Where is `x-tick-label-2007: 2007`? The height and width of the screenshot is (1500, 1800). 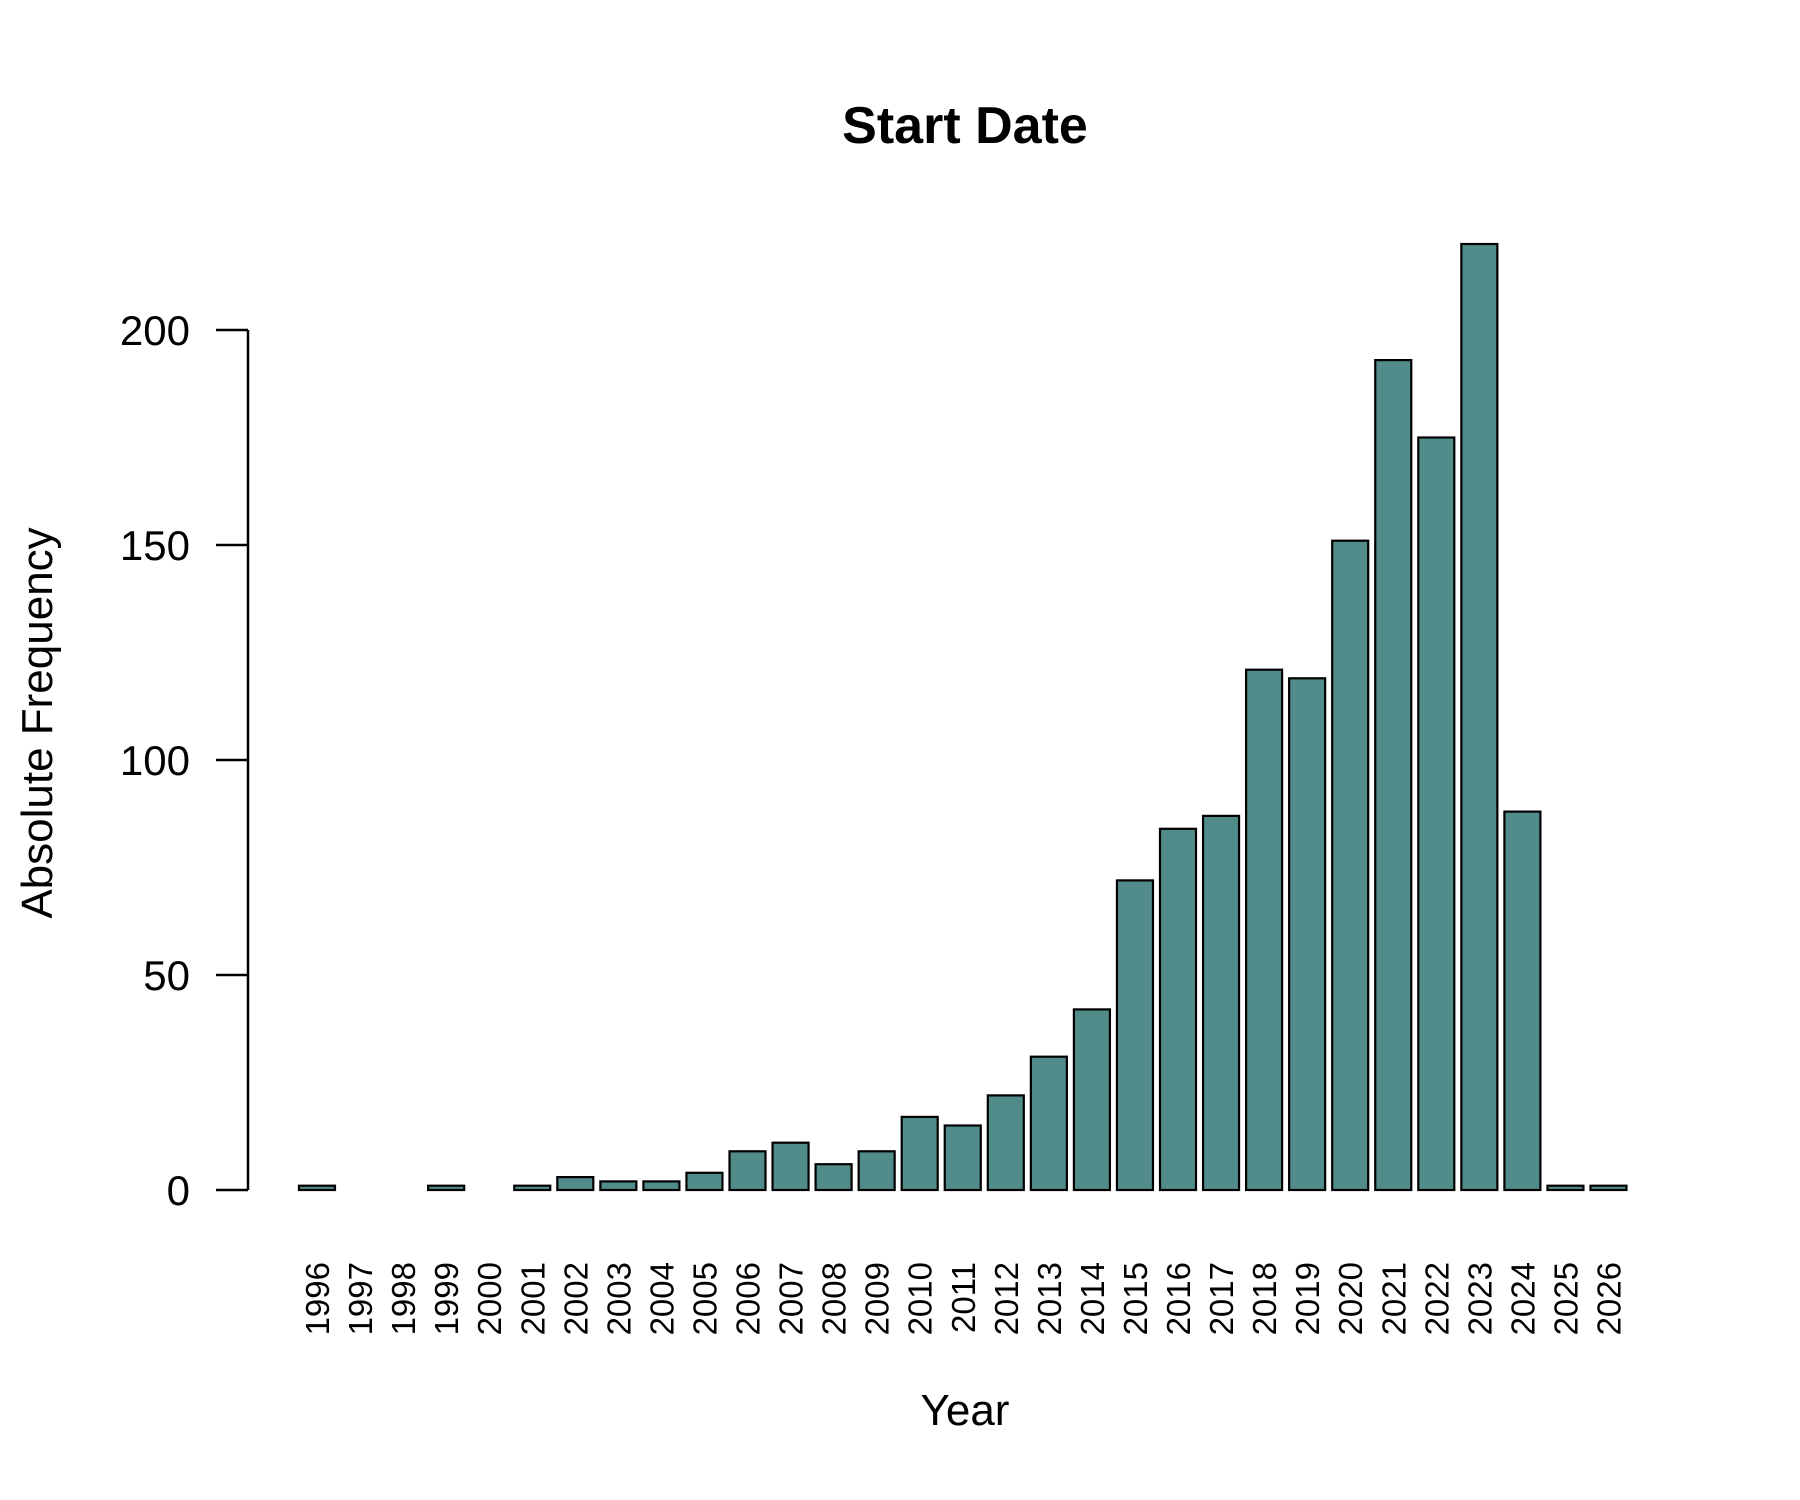 x-tick-label-2007: 2007 is located at coordinates (791, 1298).